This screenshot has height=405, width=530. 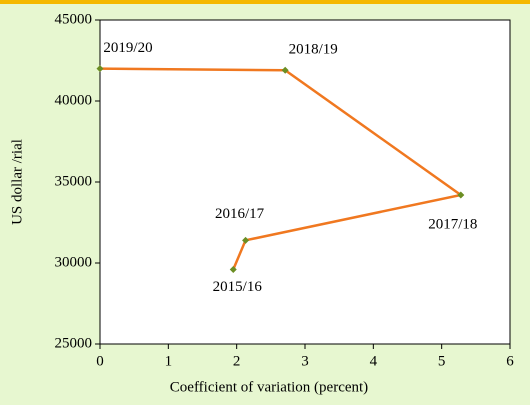 I want to click on y-axis-label: US dollar /rial, so click(x=17, y=182).